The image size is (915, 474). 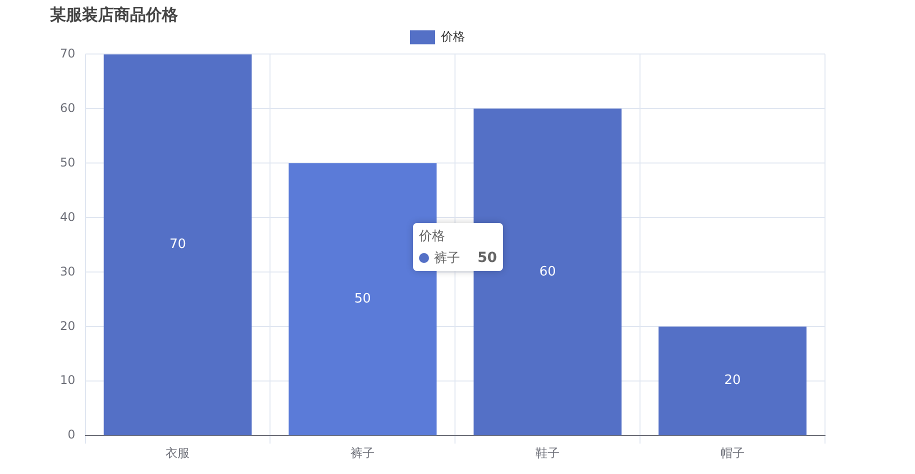 What do you see at coordinates (362, 299) in the screenshot?
I see `data-label: 50` at bounding box center [362, 299].